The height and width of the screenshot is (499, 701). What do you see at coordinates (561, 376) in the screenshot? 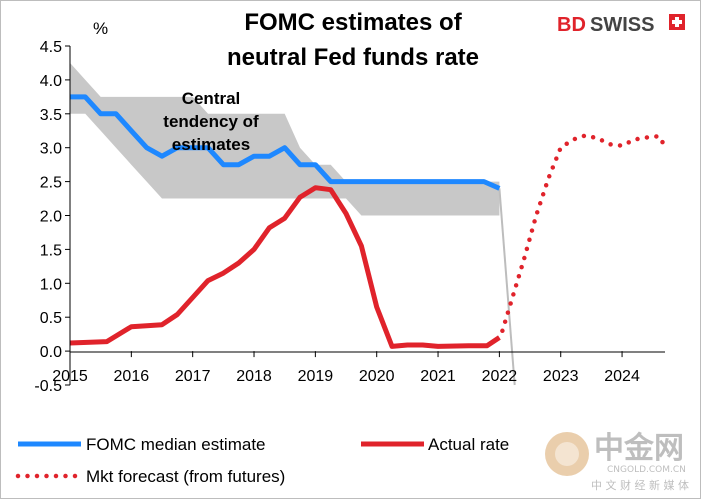
I see `x-tick-label: 2023` at bounding box center [561, 376].